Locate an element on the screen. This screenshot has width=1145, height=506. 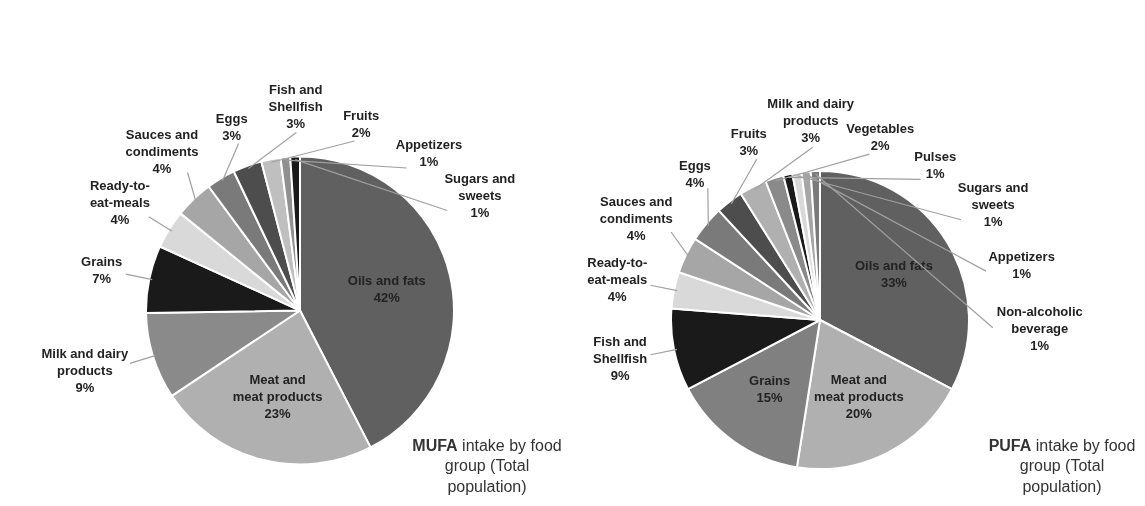
data-label: 7% is located at coordinates (102, 278).